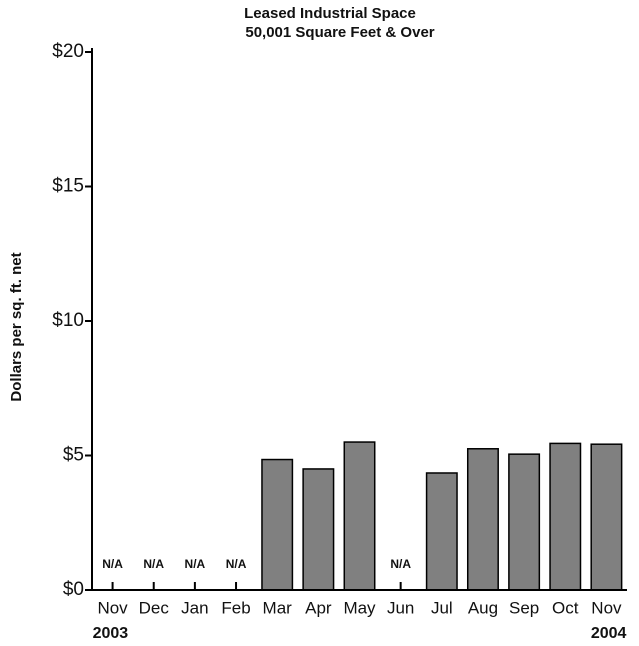 The width and height of the screenshot is (639, 646). What do you see at coordinates (339, 32) in the screenshot?
I see `chart-subtitle: 50,001 Square Feet & Over` at bounding box center [339, 32].